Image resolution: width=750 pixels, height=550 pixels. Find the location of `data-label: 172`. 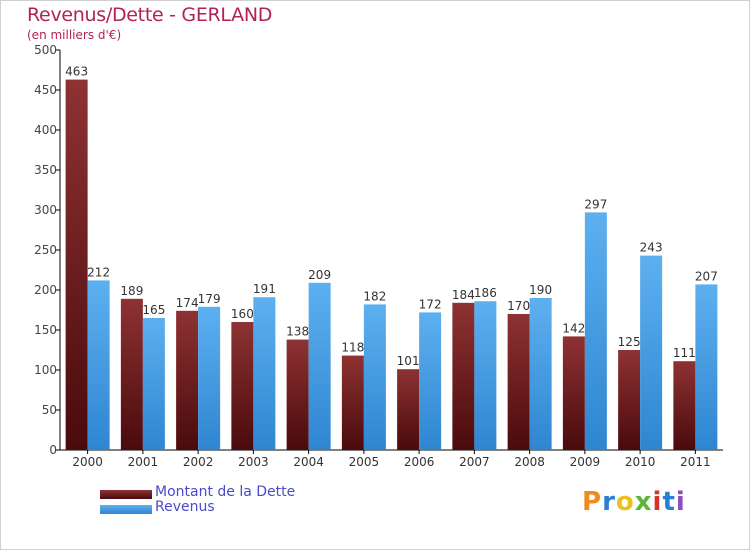

data-label: 172 is located at coordinates (430, 304).